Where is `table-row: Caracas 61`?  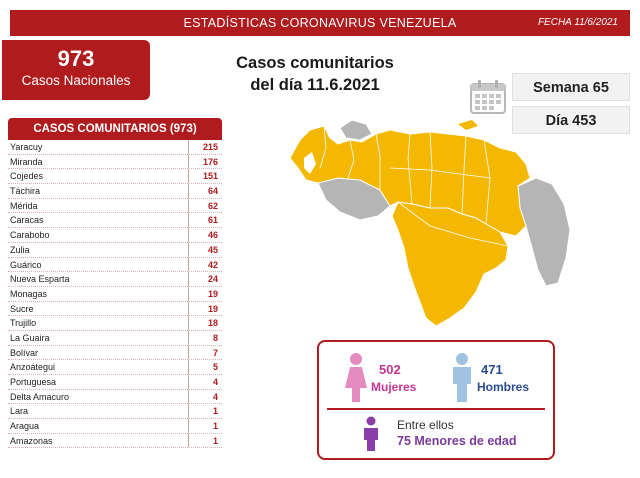
table-row: Caracas 61 is located at coordinates (115, 221).